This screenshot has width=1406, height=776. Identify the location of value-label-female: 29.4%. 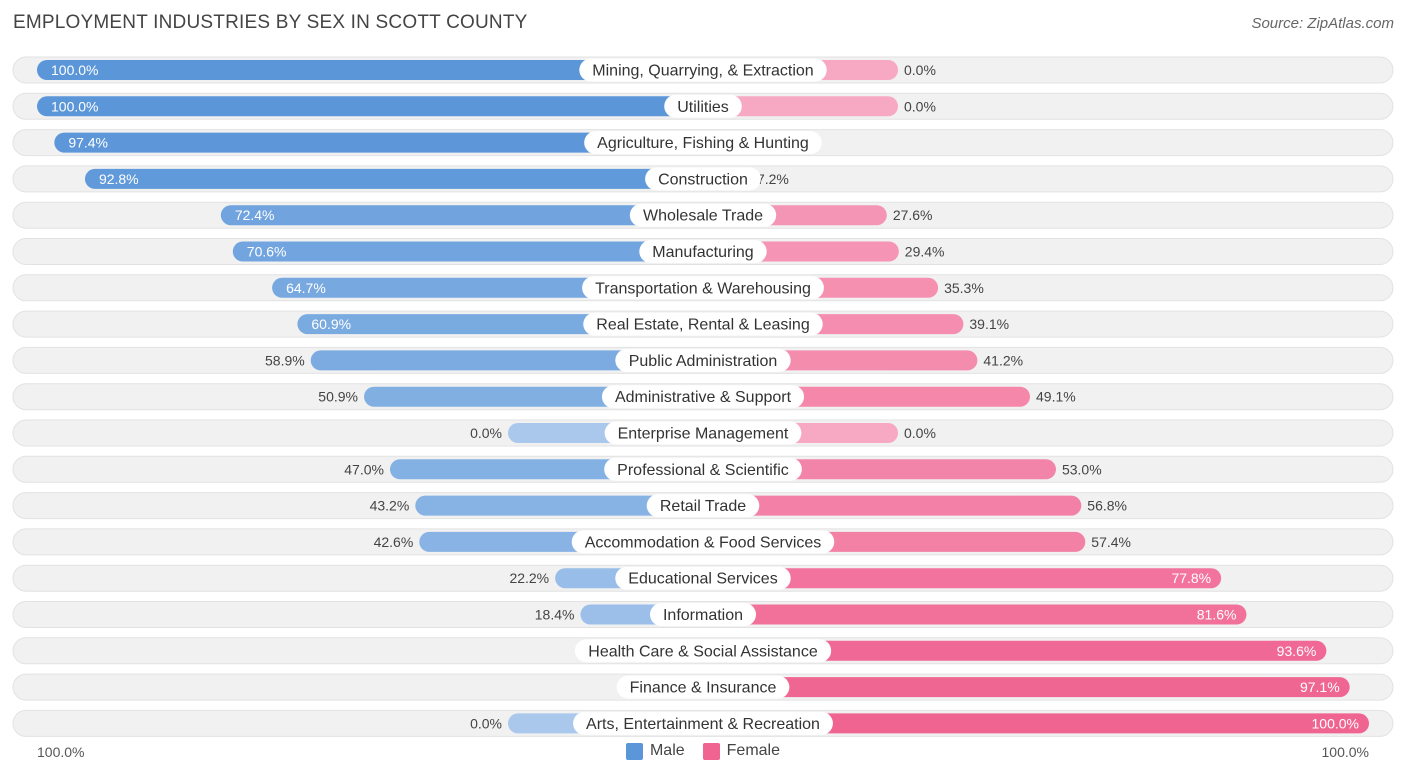
(925, 252).